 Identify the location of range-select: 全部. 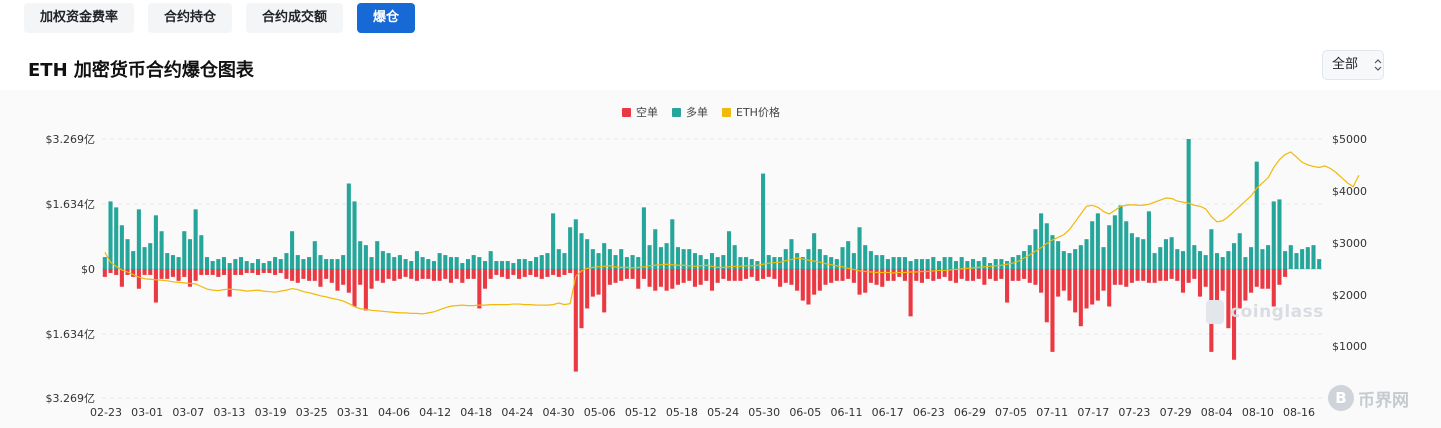
(1353, 65).